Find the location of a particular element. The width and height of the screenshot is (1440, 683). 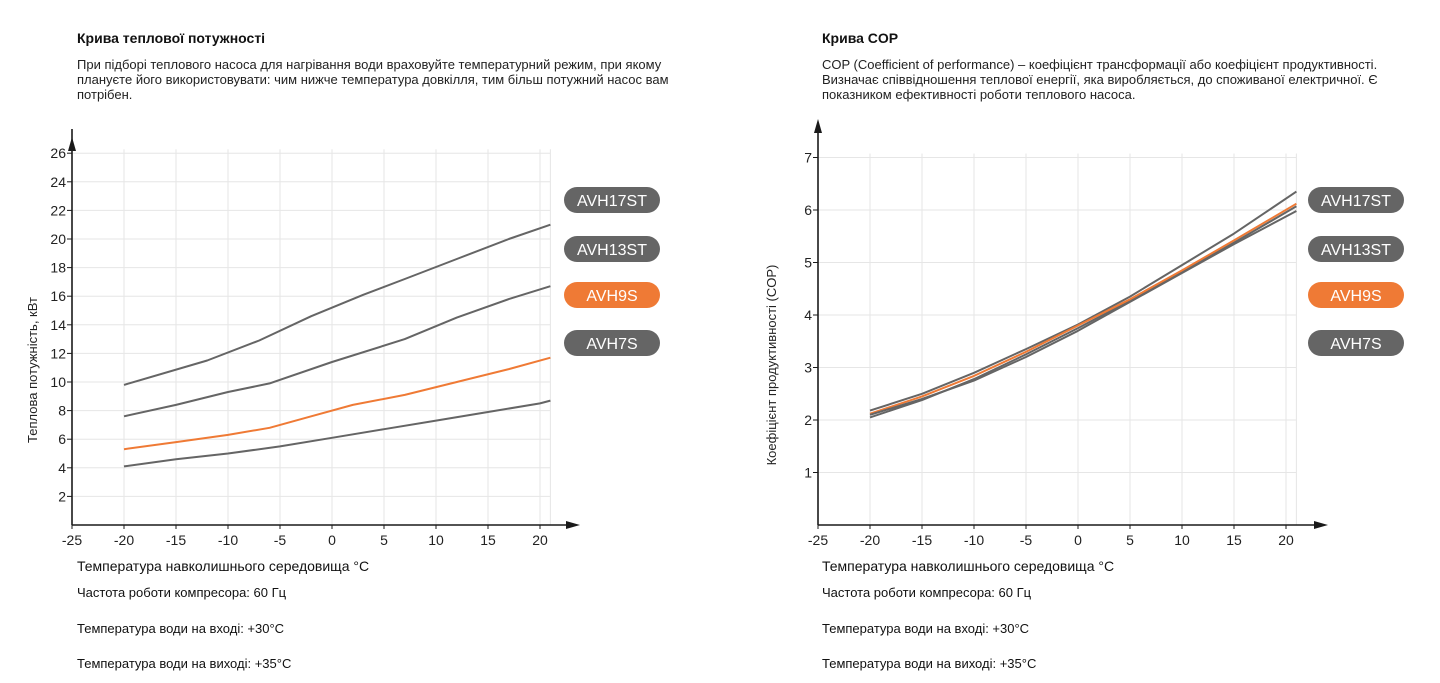

y-tick-label: 24 is located at coordinates (58, 182).